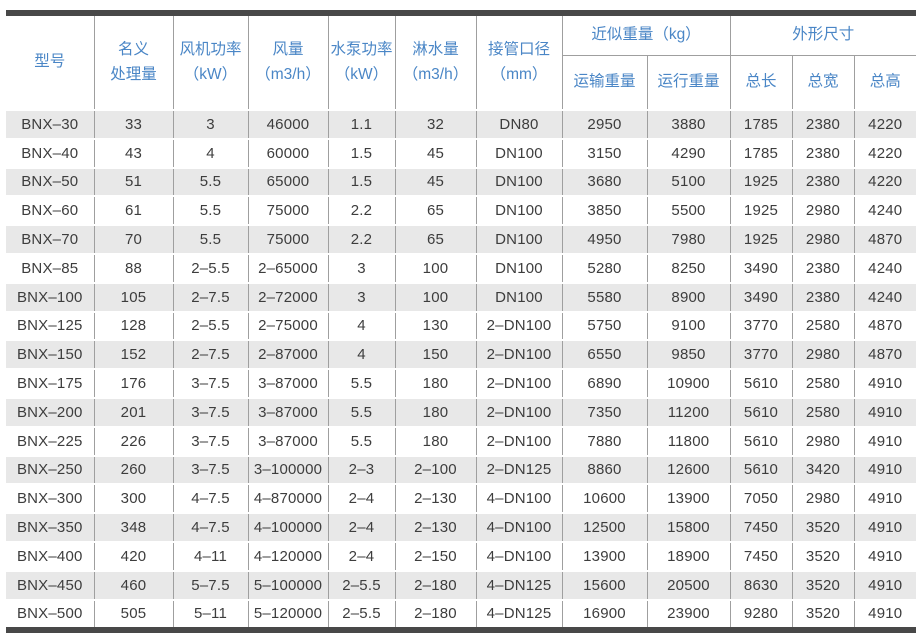 Image resolution: width=922 pixels, height=640 pixels. What do you see at coordinates (210, 152) in the screenshot?
I see `table-cell: 4` at bounding box center [210, 152].